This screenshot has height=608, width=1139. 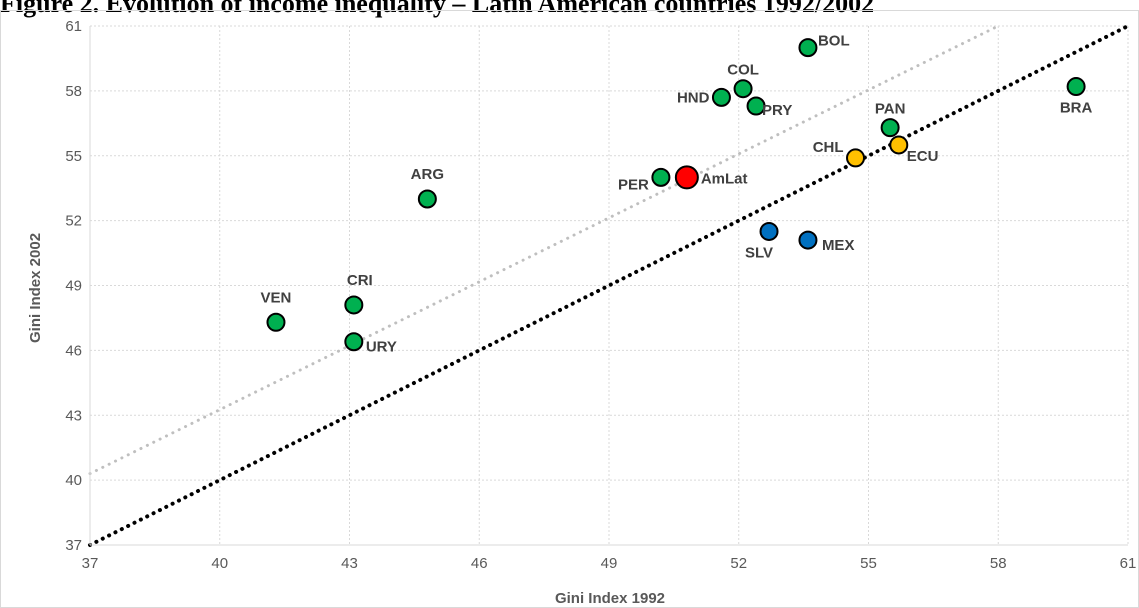 I want to click on x-tick-label: 52, so click(x=738, y=563).